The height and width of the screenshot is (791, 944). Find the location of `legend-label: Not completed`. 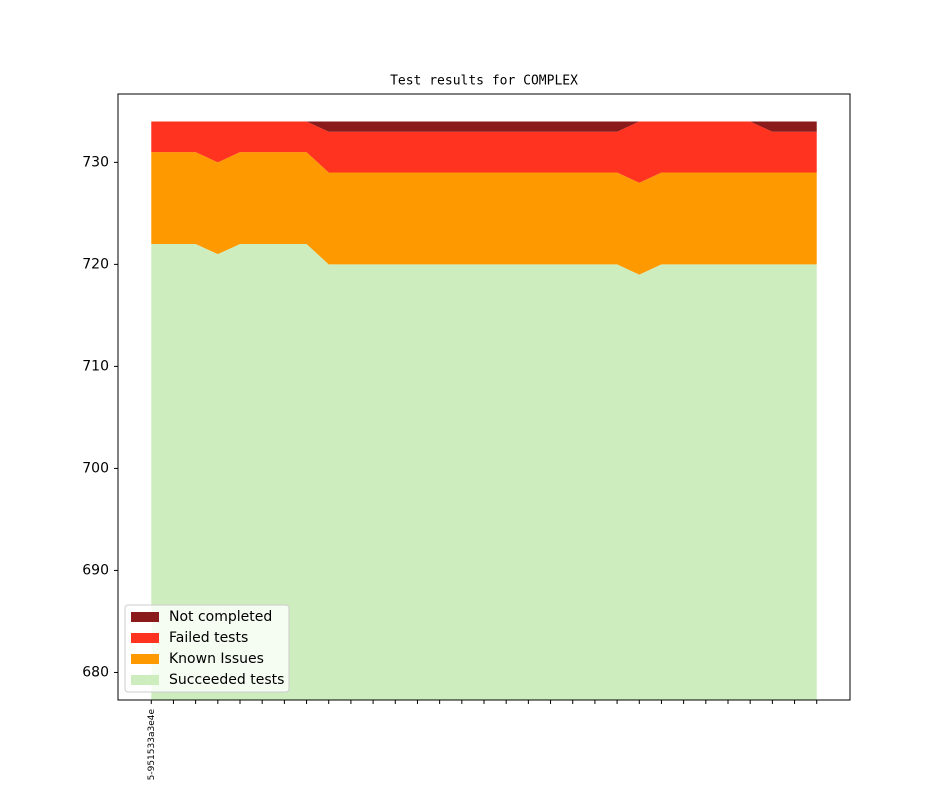

legend-label: Not completed is located at coordinates (220, 617).